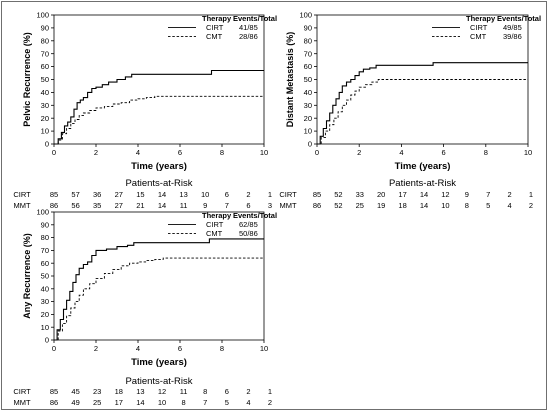 This screenshot has height=413, width=550. Describe the element at coordinates (180, 348) in the screenshot. I see `x-tick-label: 6` at that location.